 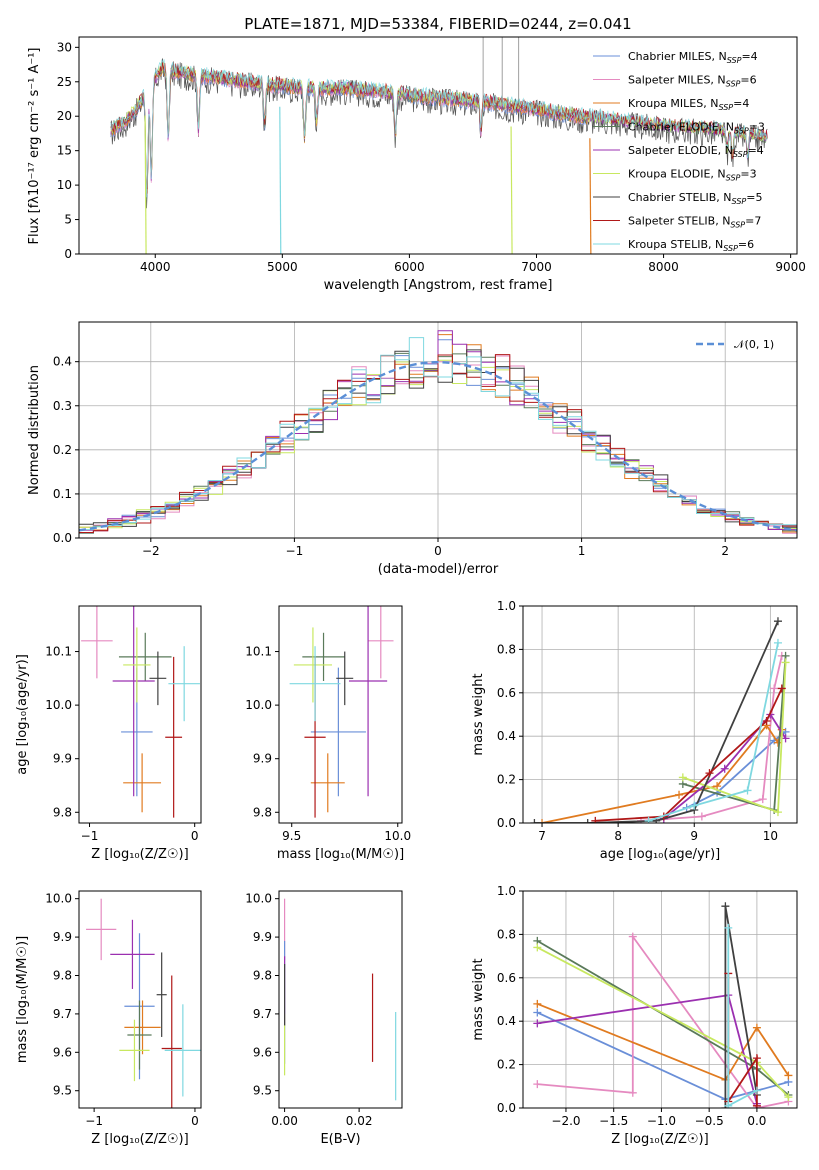 I want to click on y-tick-label: 9.5, so click(x=262, y=1091).